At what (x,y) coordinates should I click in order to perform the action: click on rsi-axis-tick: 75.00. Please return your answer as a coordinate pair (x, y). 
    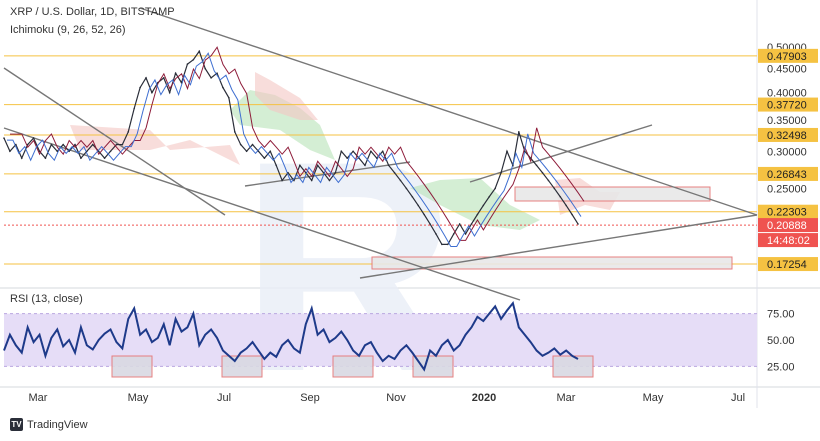
    Looking at the image, I should click on (781, 315).